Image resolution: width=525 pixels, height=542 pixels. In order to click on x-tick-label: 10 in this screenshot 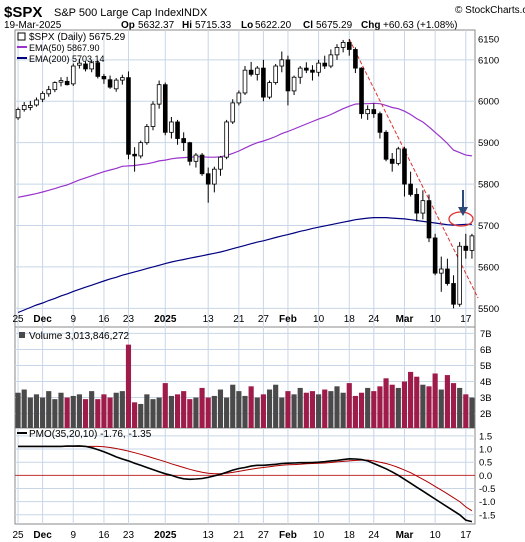, I will do `click(436, 535)`.